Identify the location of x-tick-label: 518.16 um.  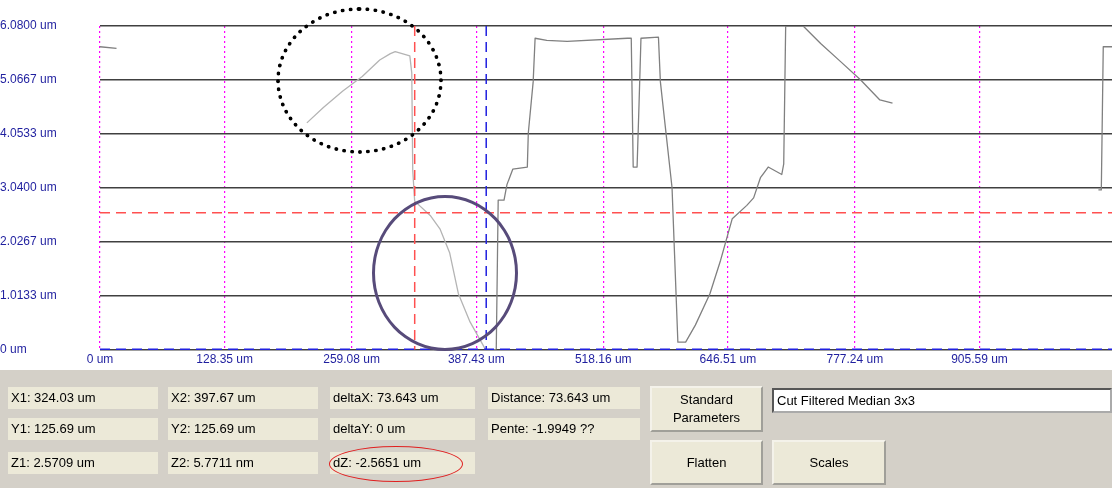
(603, 359).